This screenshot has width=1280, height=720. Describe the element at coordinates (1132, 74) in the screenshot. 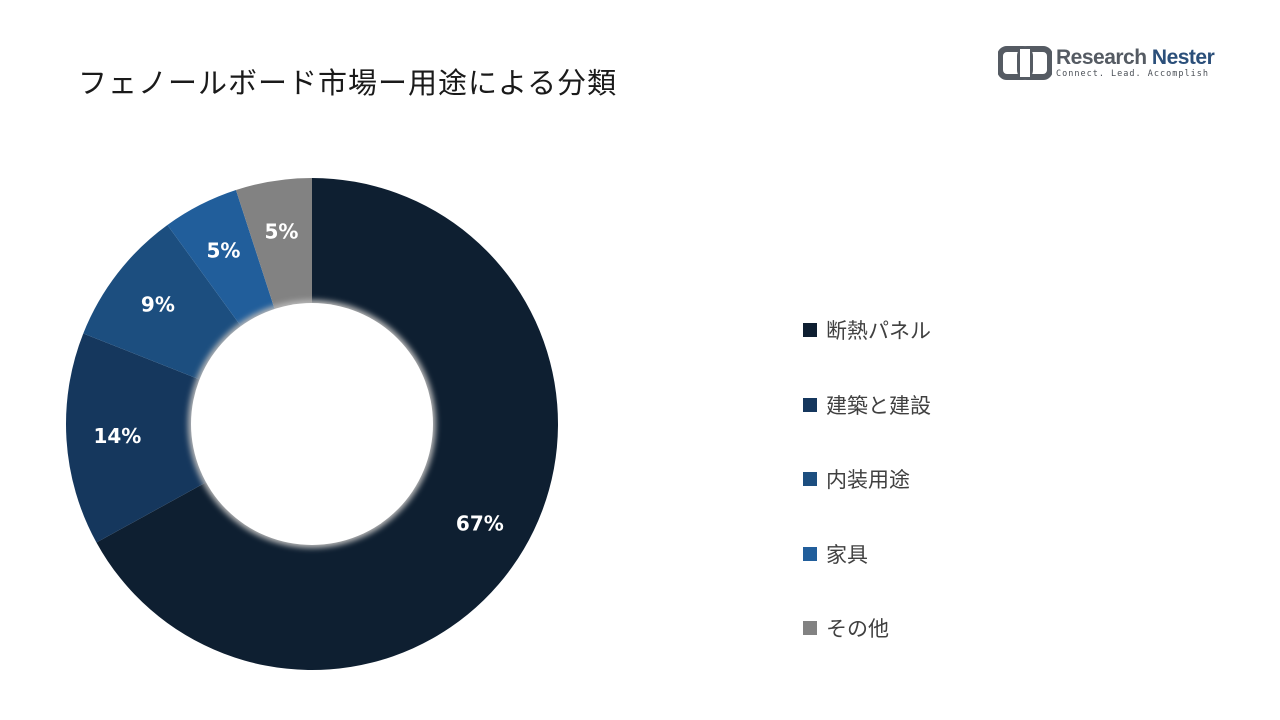

I see `logo-tagline: Connect. Lead. Accomplish` at that location.